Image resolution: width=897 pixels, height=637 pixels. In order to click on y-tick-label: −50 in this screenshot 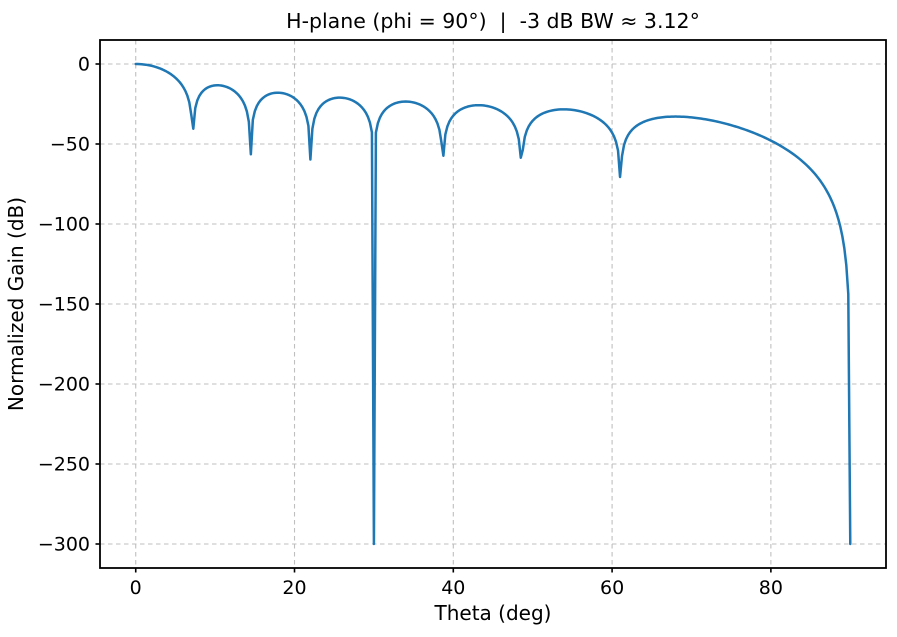, I will do `click(70, 145)`.